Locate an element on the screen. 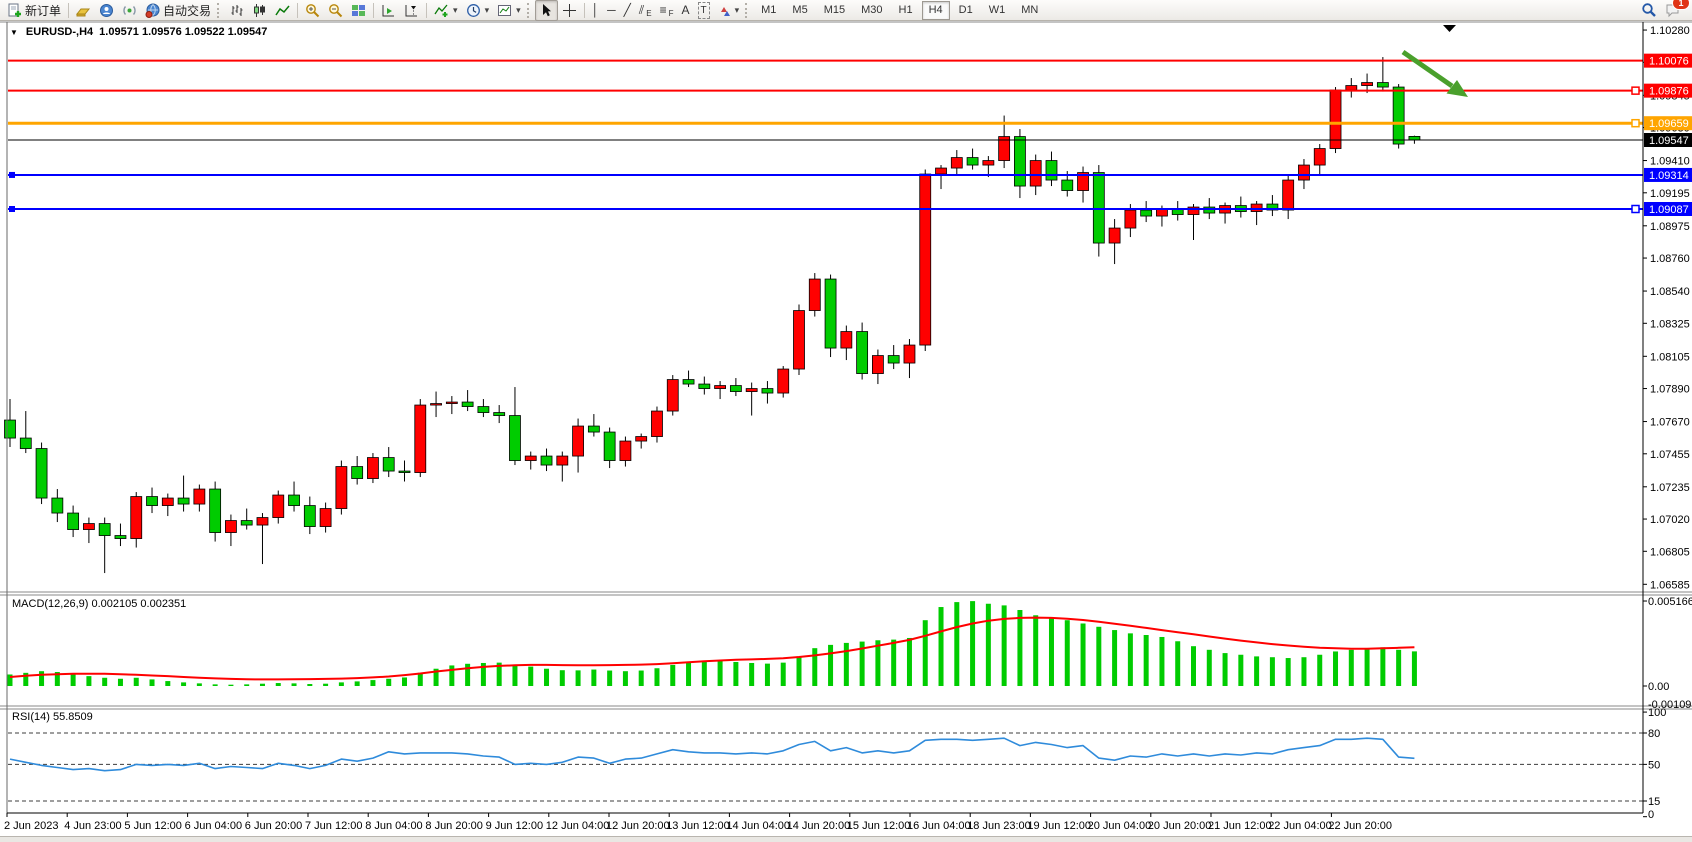 The width and height of the screenshot is (1692, 842). gold-button is located at coordinates (83, 10).